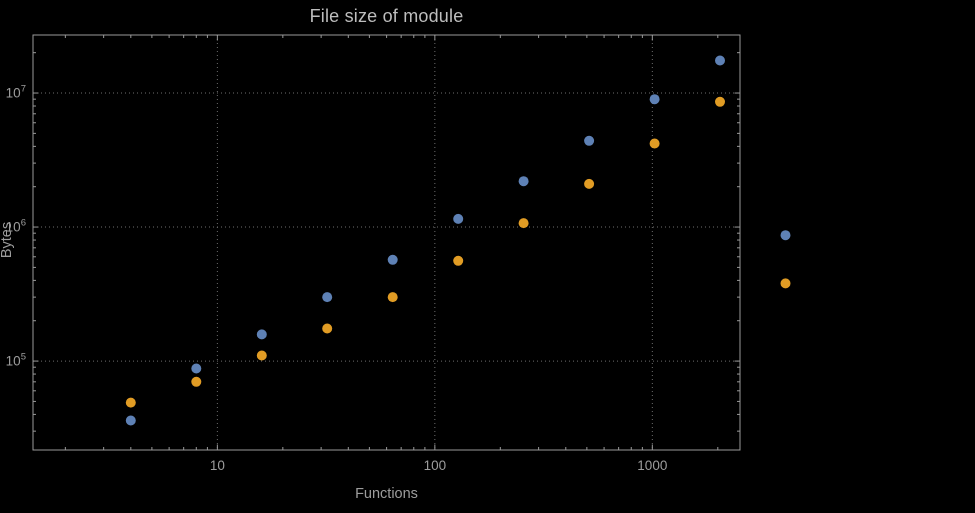 The image size is (975, 513). What do you see at coordinates (16, 360) in the screenshot?
I see `y-tick-label: 10⁵` at bounding box center [16, 360].